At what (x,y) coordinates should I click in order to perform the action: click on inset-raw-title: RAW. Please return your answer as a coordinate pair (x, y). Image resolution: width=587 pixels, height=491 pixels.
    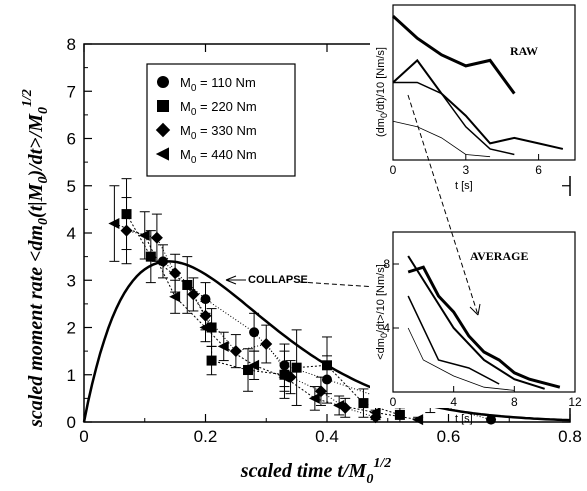
    Looking at the image, I should click on (524, 51).